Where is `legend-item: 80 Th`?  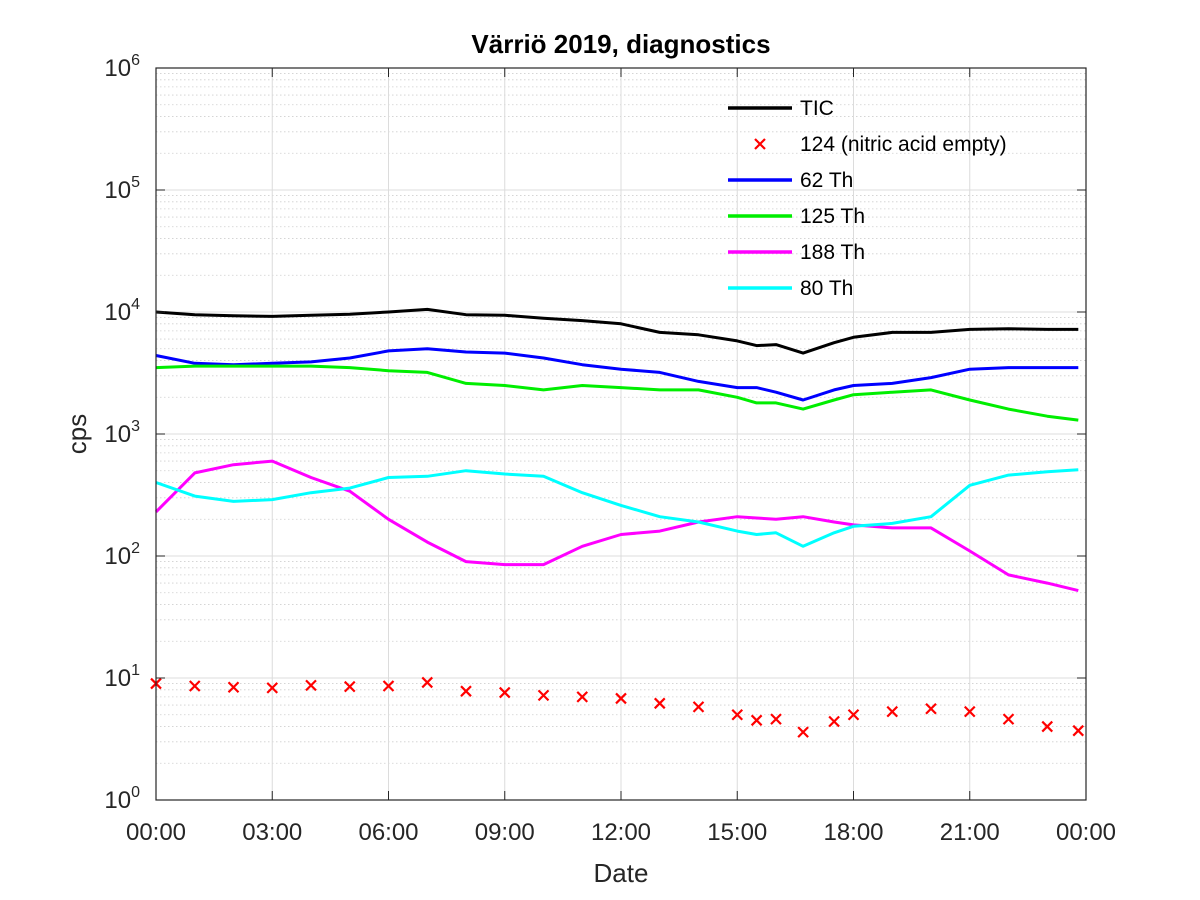 legend-item: 80 Th is located at coordinates (790, 288).